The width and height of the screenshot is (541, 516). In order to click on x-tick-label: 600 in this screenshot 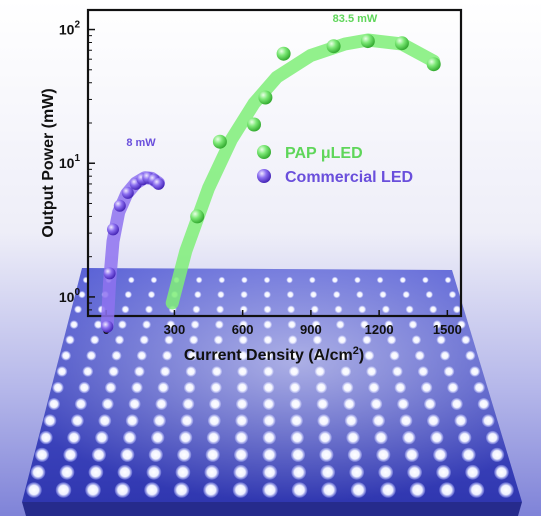, I will do `click(243, 329)`.